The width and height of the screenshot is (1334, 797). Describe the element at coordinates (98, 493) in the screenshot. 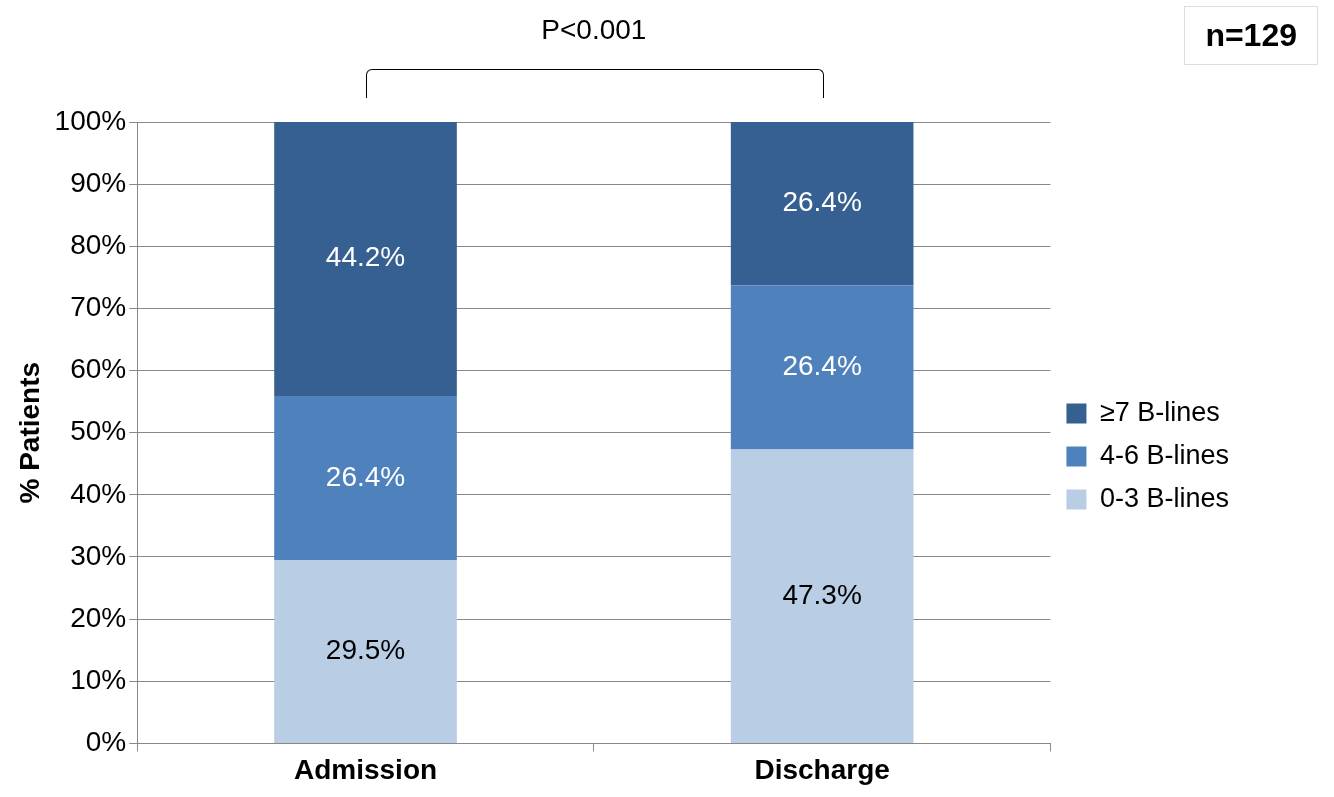

I see `y-tick-label: 40%` at that location.